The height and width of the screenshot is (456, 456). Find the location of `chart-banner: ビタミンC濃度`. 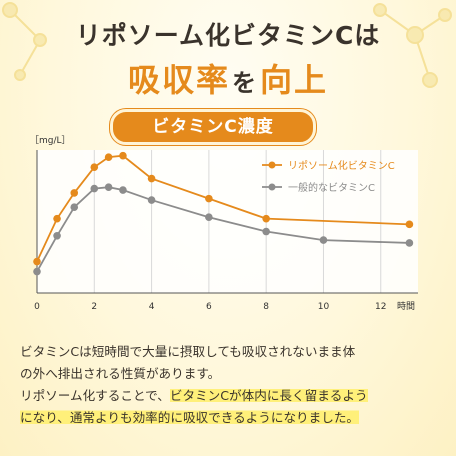

chart-banner: ビタミンC濃度 is located at coordinates (213, 127).